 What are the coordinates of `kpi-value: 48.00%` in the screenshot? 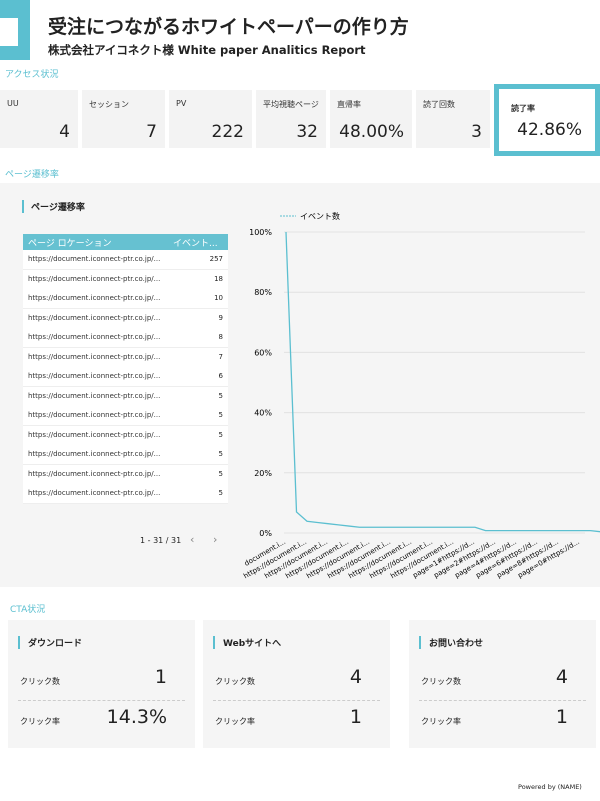 It's located at (371, 132).